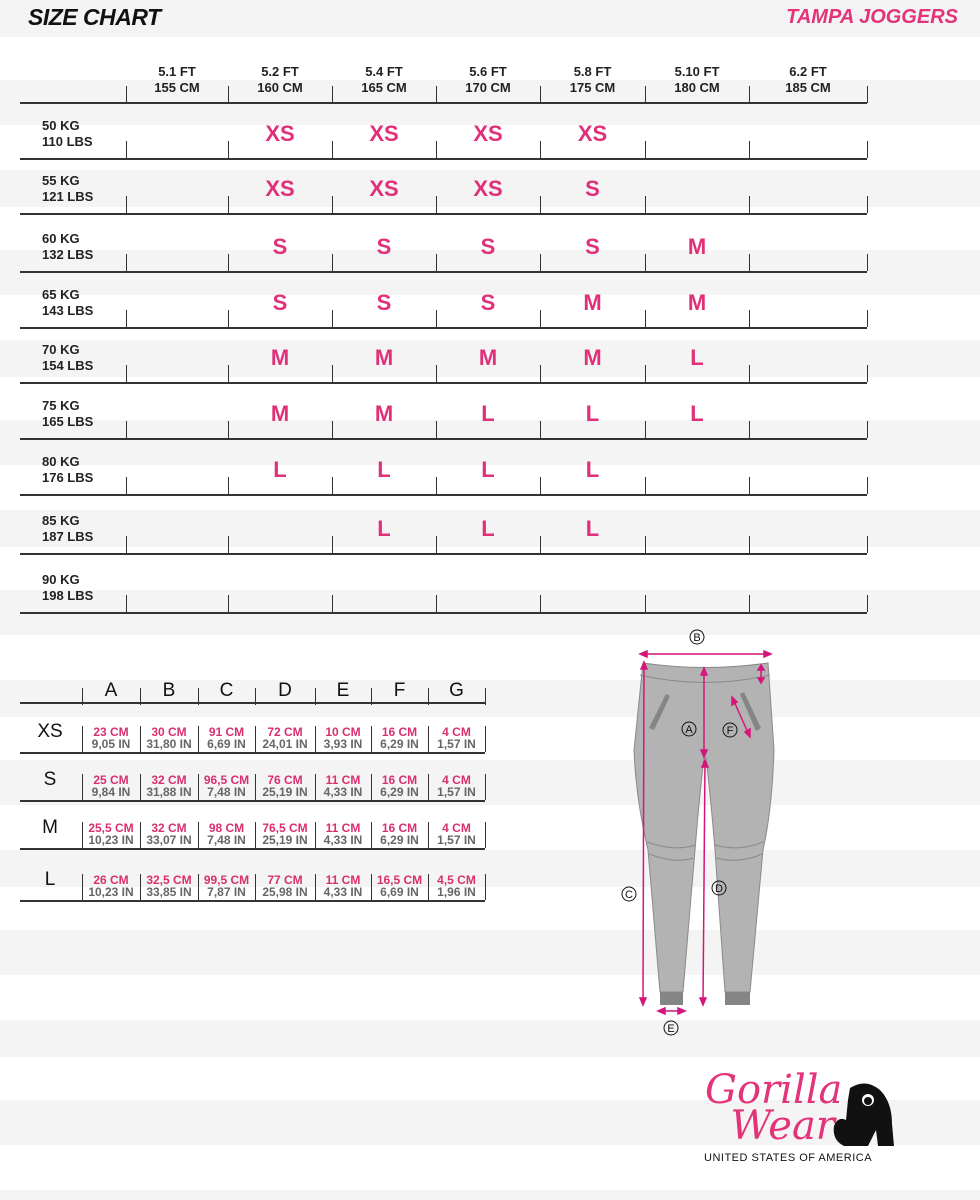  What do you see at coordinates (808, 80) in the screenshot?
I see `column-header: 6.2 FT 185 CM` at bounding box center [808, 80].